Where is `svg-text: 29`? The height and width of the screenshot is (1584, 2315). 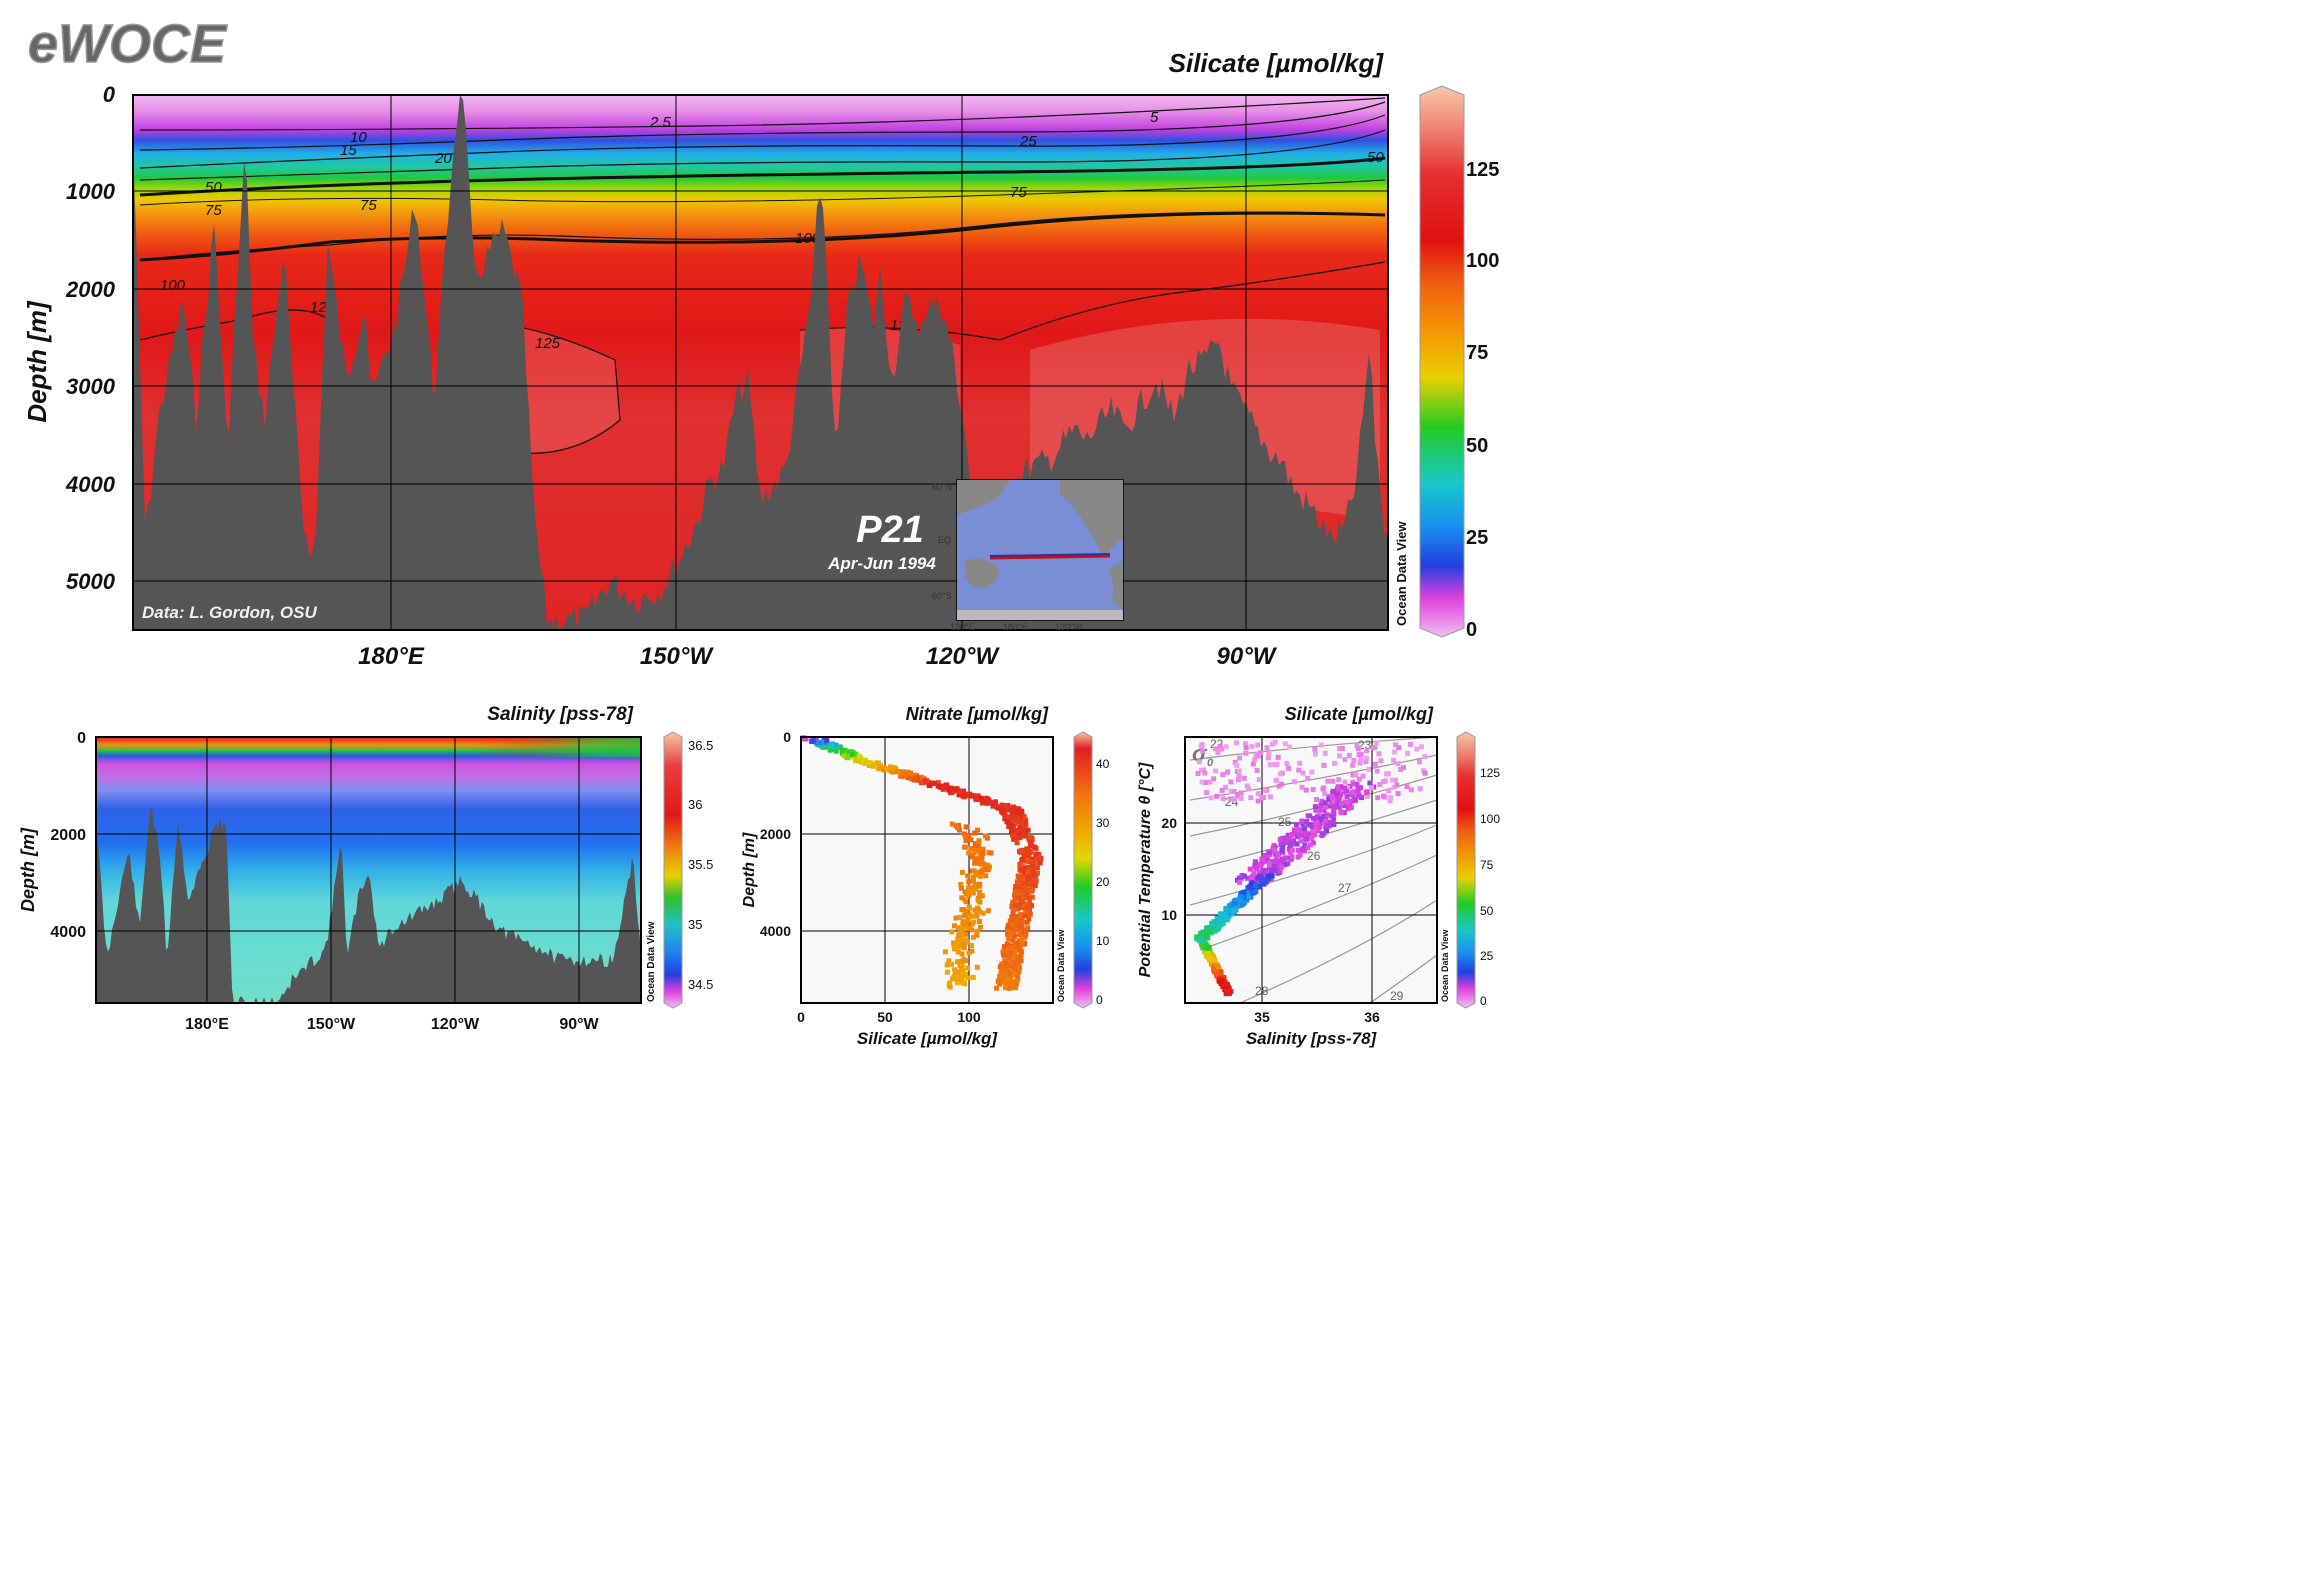 svg-text: 29 is located at coordinates (1397, 996).